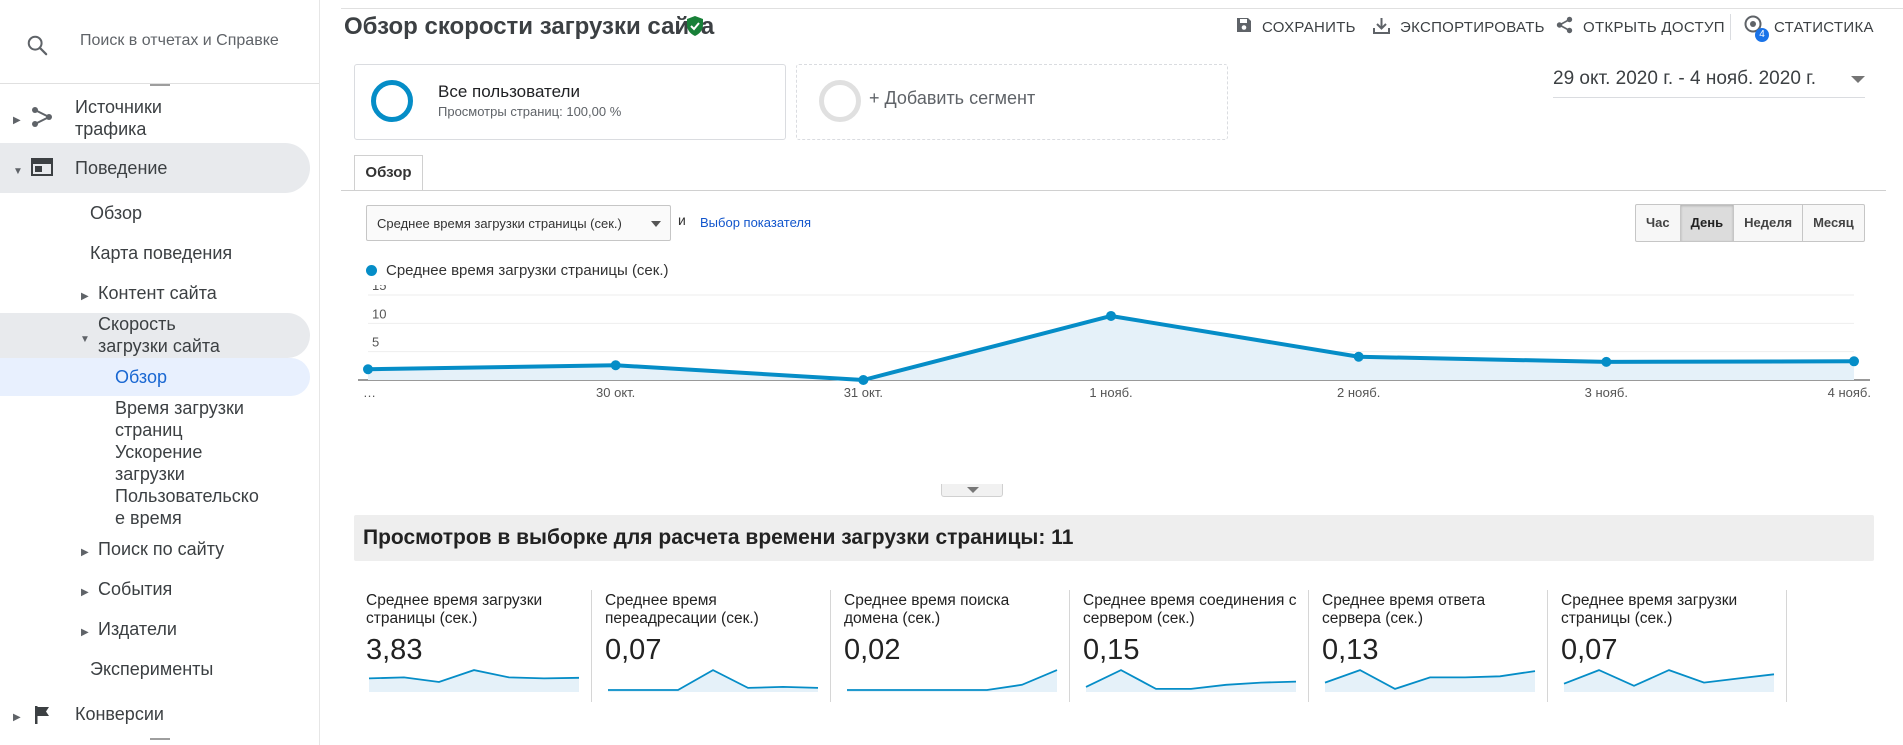 The image size is (1903, 745). I want to click on download-icon, so click(1381, 27).